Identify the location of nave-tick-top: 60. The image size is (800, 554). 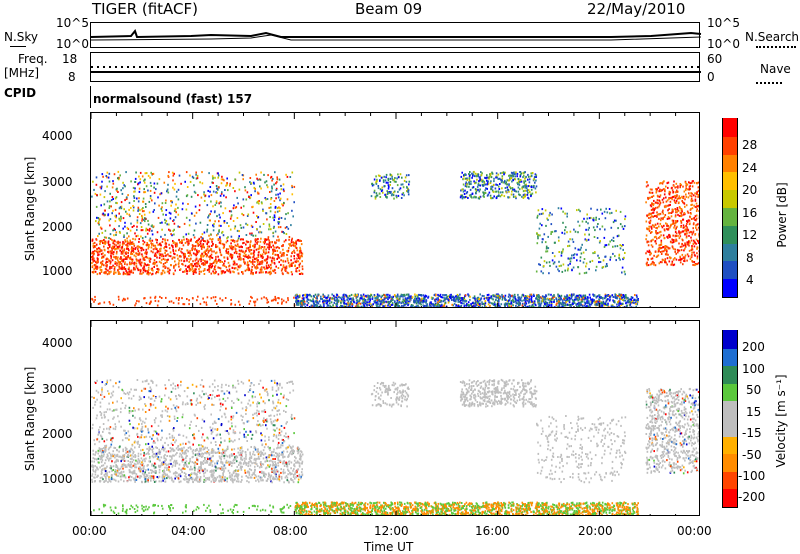
(715, 59).